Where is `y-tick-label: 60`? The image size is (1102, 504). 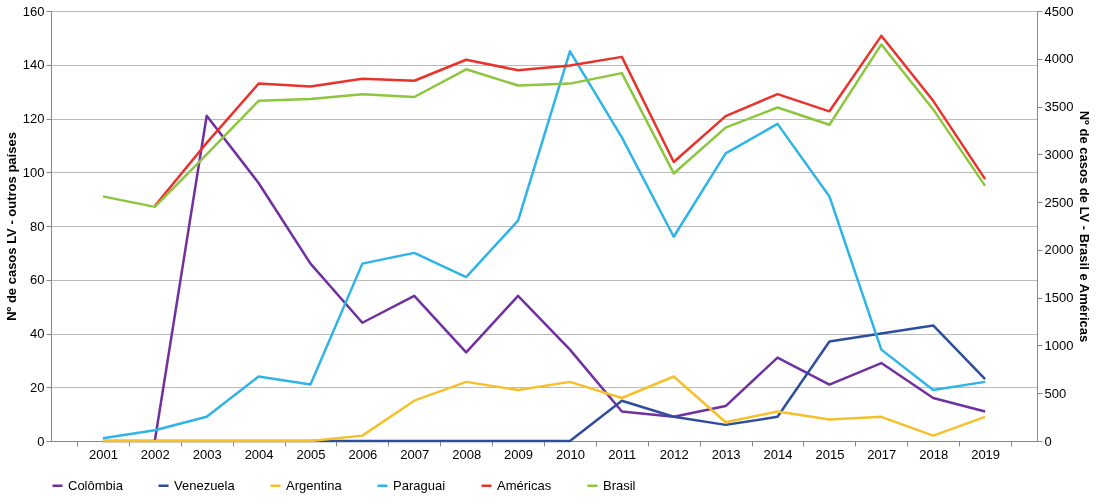 y-tick-label: 60 is located at coordinates (37, 280).